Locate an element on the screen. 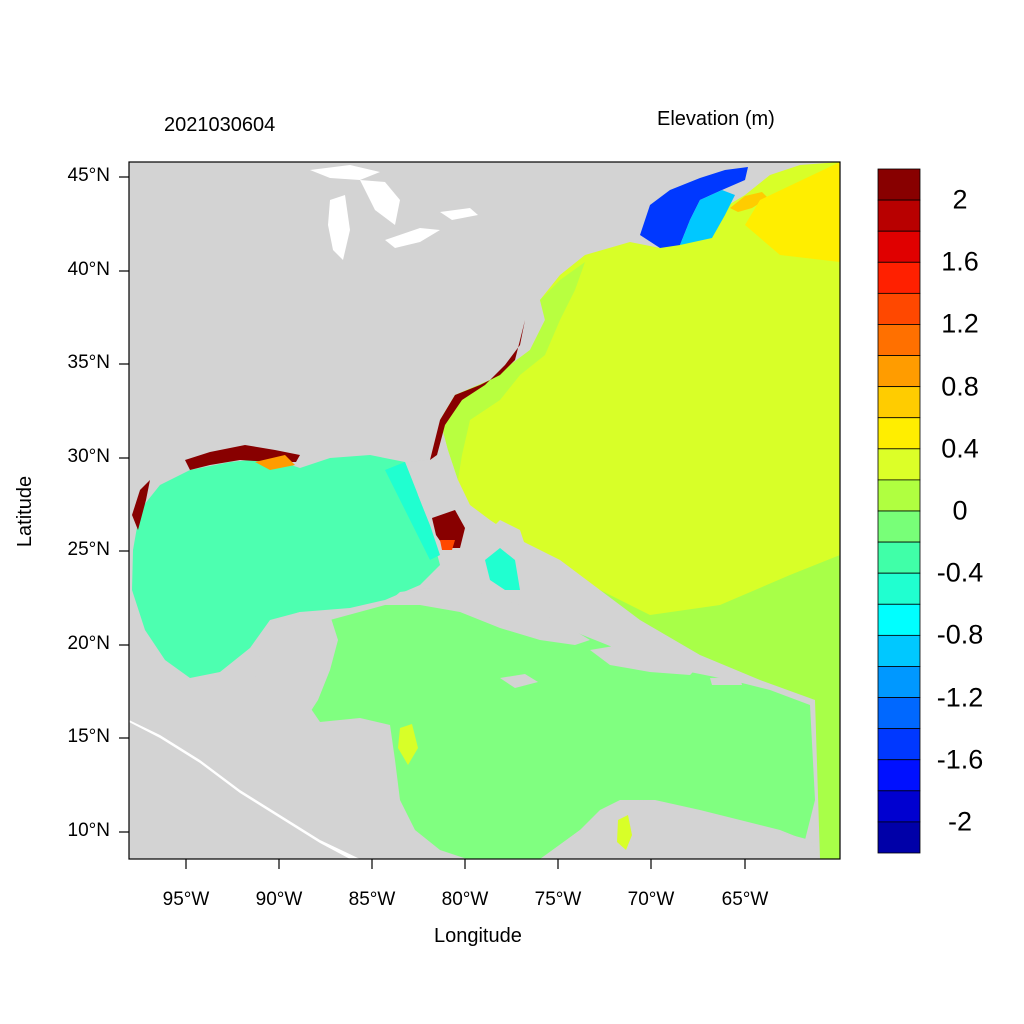 The image size is (1024, 1024). nova-scotia-upper is located at coordinates (792, 212).